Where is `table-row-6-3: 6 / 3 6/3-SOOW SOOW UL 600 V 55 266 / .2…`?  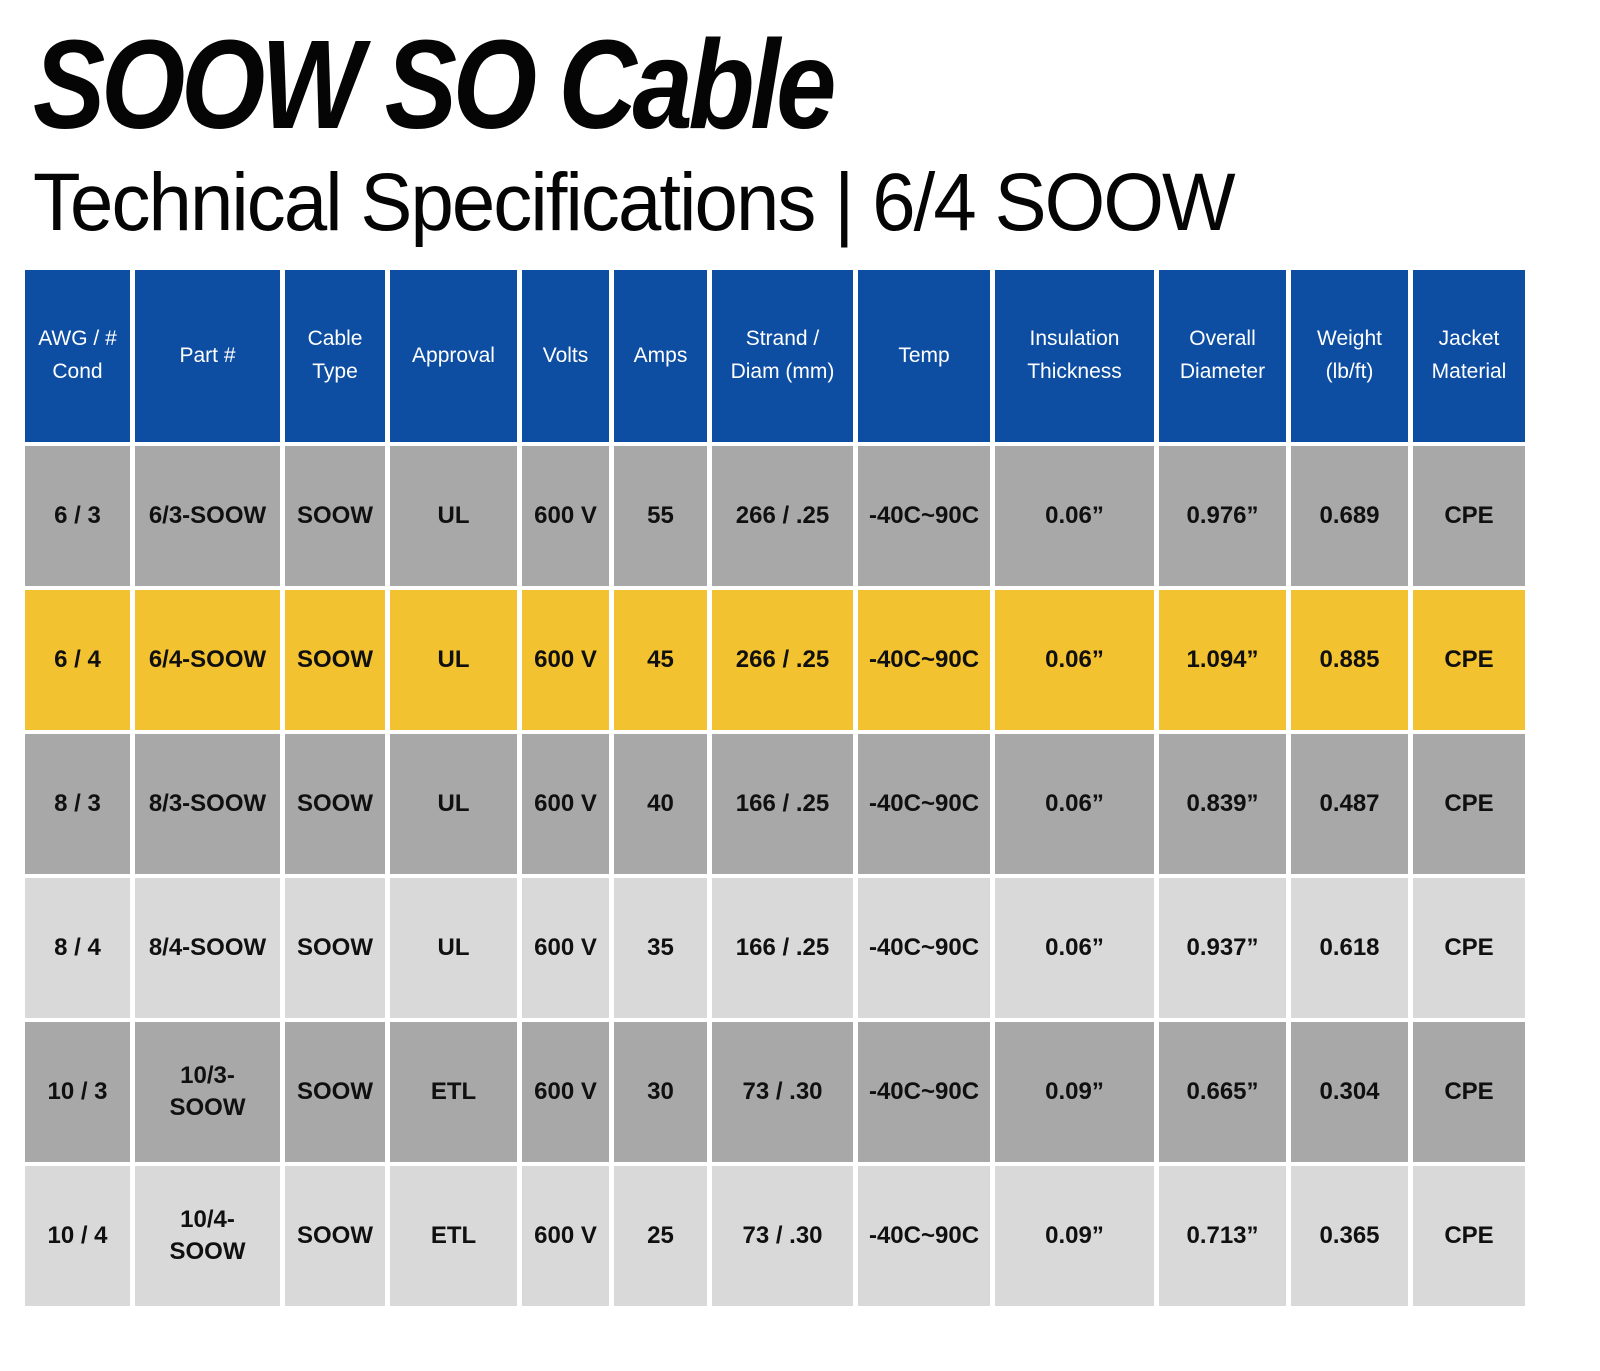 table-row-6-3: 6 / 3 6/3-SOOW SOOW UL 600 V 55 266 / .2… is located at coordinates (777, 516).